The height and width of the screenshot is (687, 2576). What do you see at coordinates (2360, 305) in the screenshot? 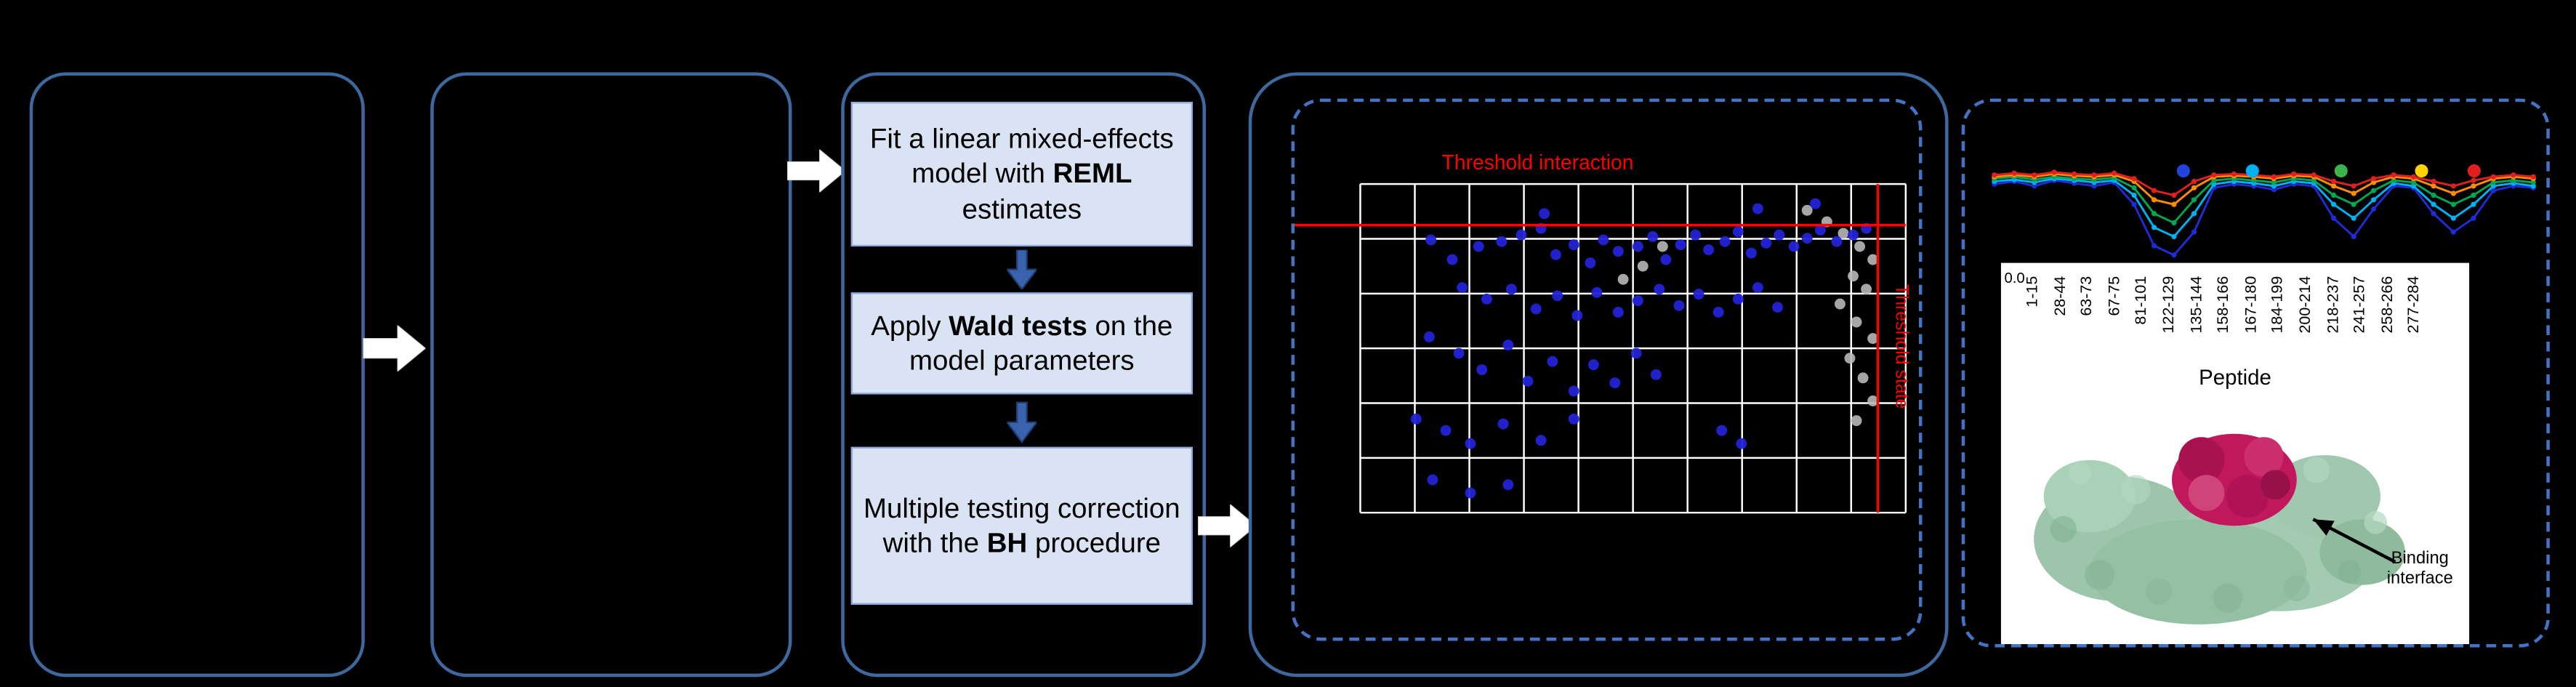
I see `peptide-tick-label: 241-257` at bounding box center [2360, 305].